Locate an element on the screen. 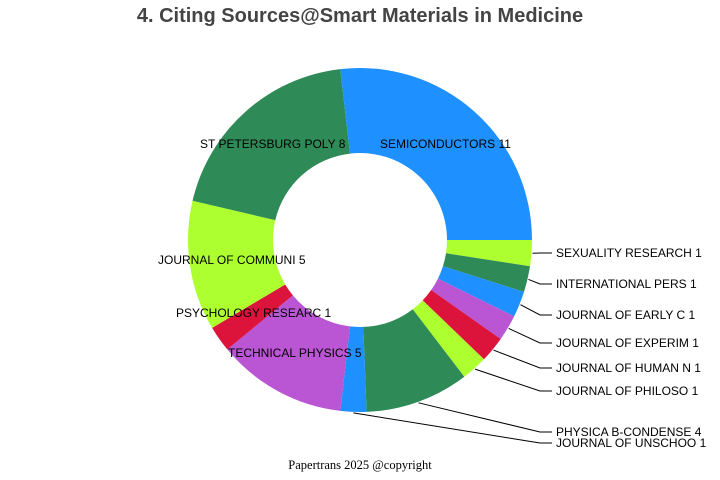 This screenshot has width=720, height=480. slice-label: JOURNAL OF UNSCHOO 1 is located at coordinates (631, 443).